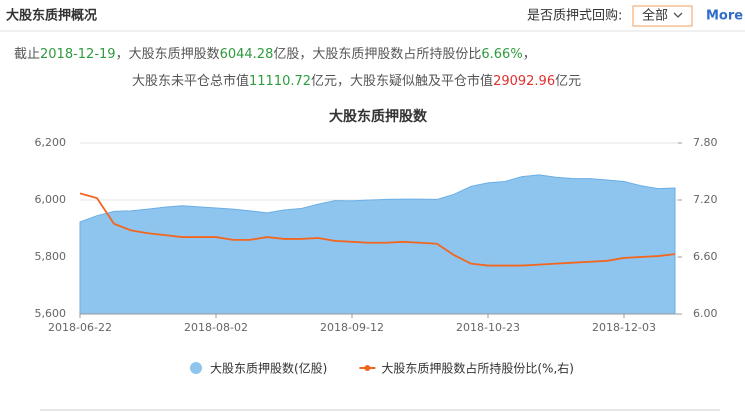 Image resolution: width=745 pixels, height=413 pixels. What do you see at coordinates (568, 81) in the screenshot?
I see `summary-part: 亿元` at bounding box center [568, 81].